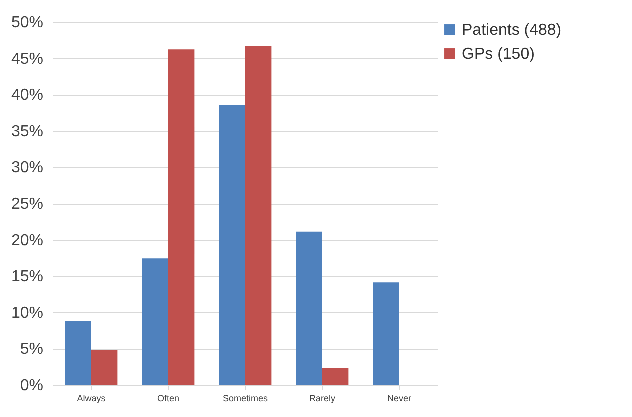 The height and width of the screenshot is (417, 632). Describe the element at coordinates (27, 131) in the screenshot. I see `y-tick-label: 35%` at that location.